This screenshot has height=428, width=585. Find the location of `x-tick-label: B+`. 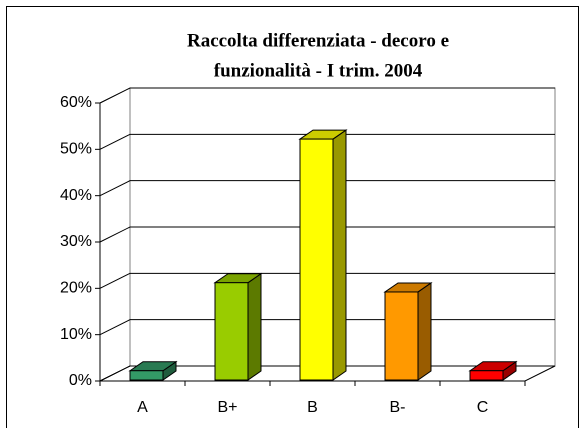

x-tick-label: B+ is located at coordinates (227, 407).